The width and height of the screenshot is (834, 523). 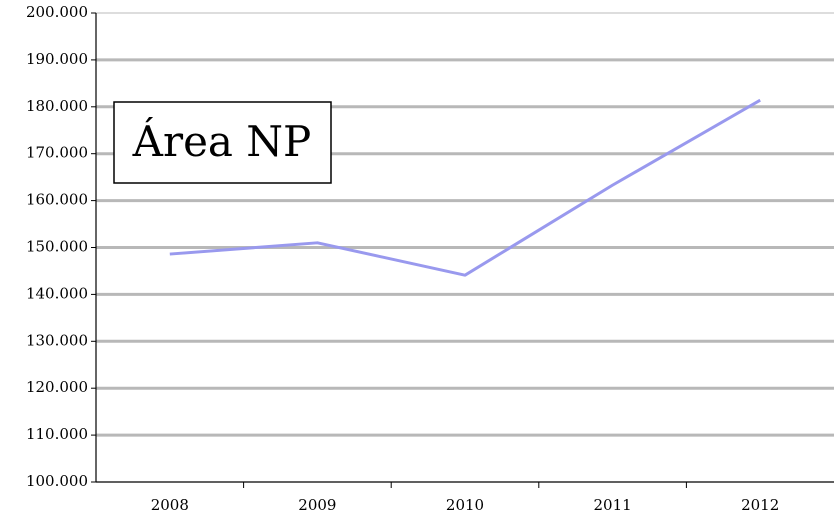 I want to click on x-tick-label: 2008, so click(x=170, y=505).